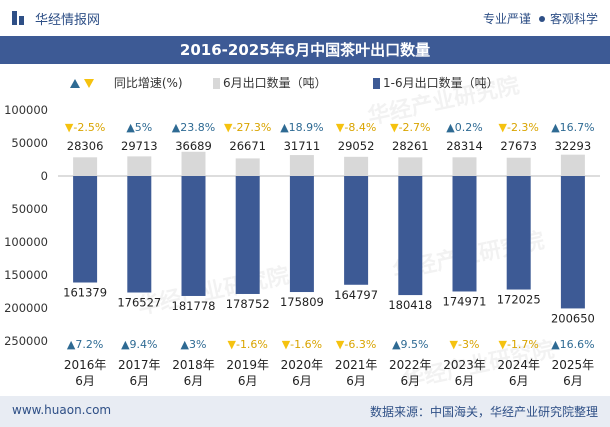  I want to click on cumulative-yoy-value: -3%, so click(468, 344).